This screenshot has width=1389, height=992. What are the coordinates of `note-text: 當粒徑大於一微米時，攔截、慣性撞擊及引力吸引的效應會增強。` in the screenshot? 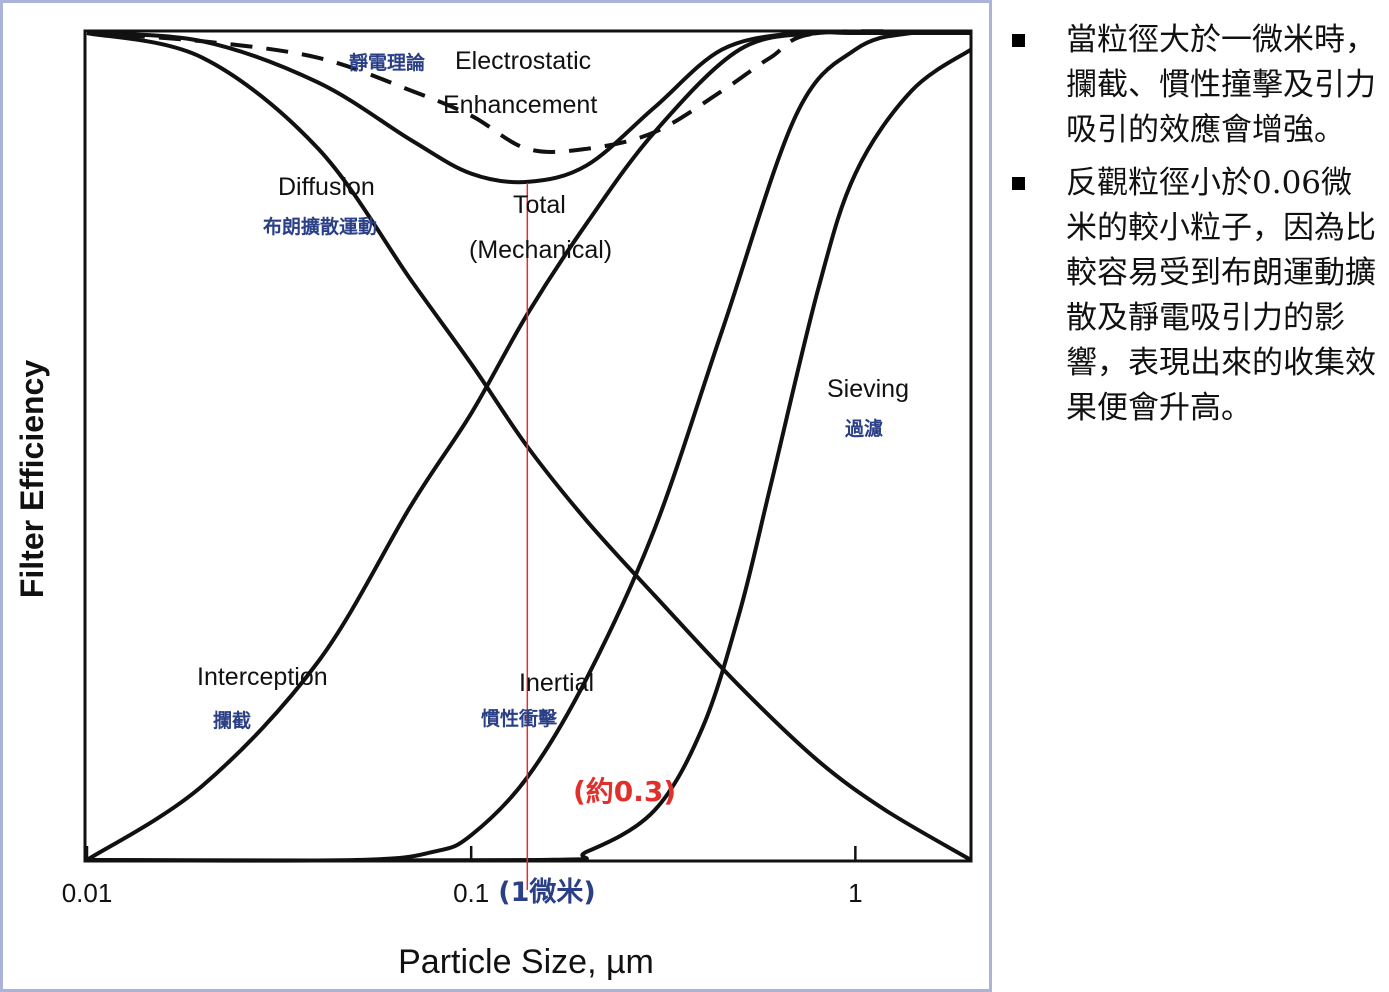 It's located at (1221, 85).